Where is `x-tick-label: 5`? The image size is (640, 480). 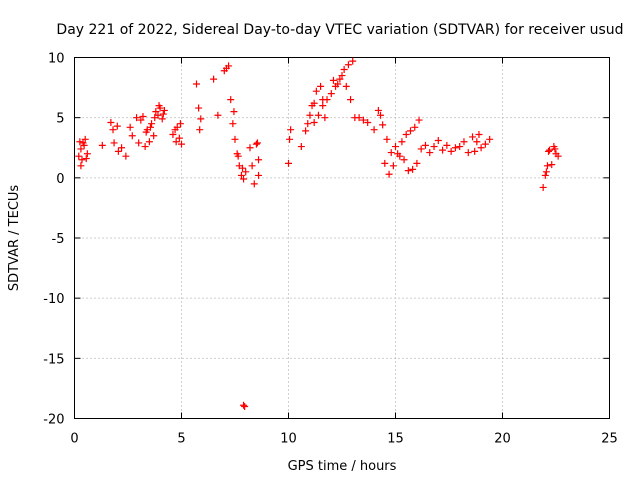 x-tick-label: 5 is located at coordinates (181, 439).